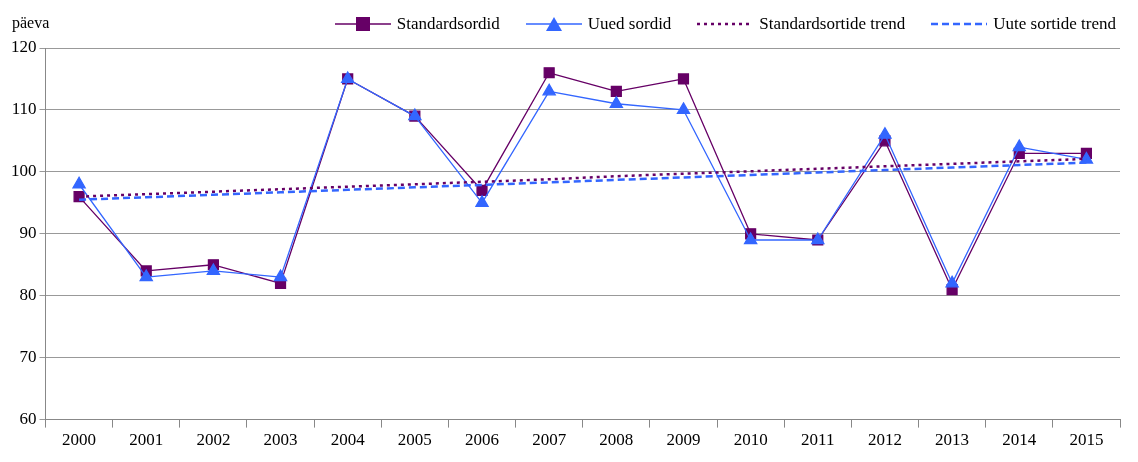 The height and width of the screenshot is (462, 1138). I want to click on y-tick-label: 70, so click(28, 357).